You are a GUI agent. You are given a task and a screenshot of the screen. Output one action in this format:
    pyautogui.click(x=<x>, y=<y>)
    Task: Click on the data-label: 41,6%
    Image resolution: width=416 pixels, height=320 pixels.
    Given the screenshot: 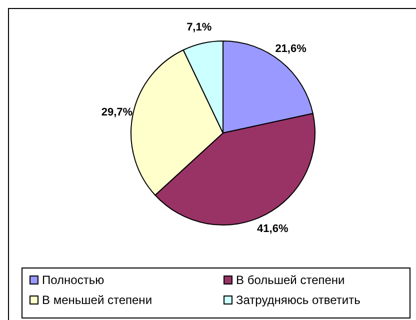 What is the action you would take?
    pyautogui.click(x=272, y=228)
    